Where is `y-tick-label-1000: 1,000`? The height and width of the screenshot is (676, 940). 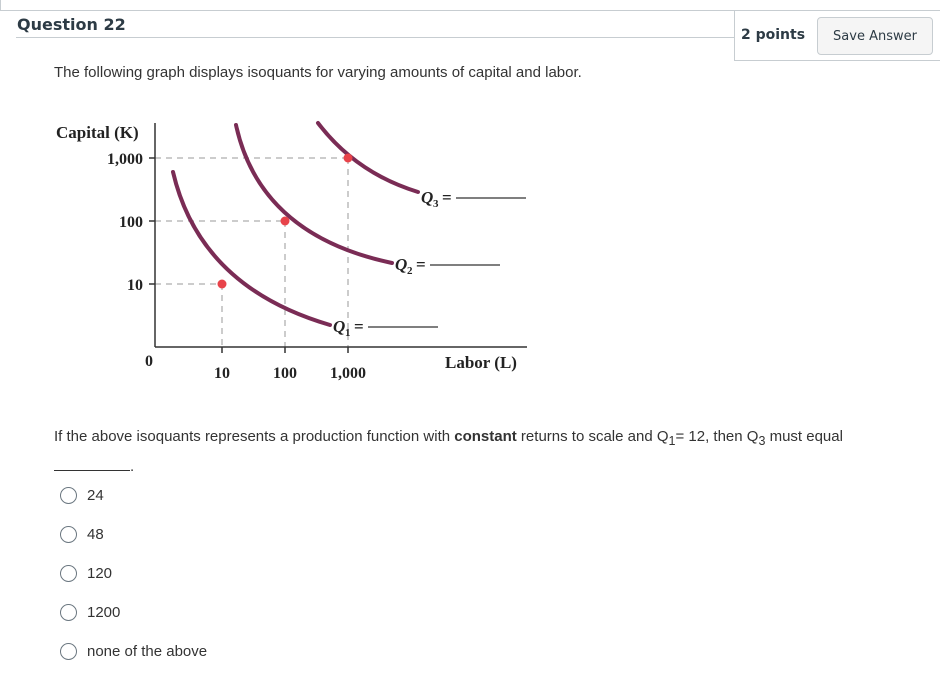
y-tick-label-1000: 1,000 is located at coordinates (125, 159).